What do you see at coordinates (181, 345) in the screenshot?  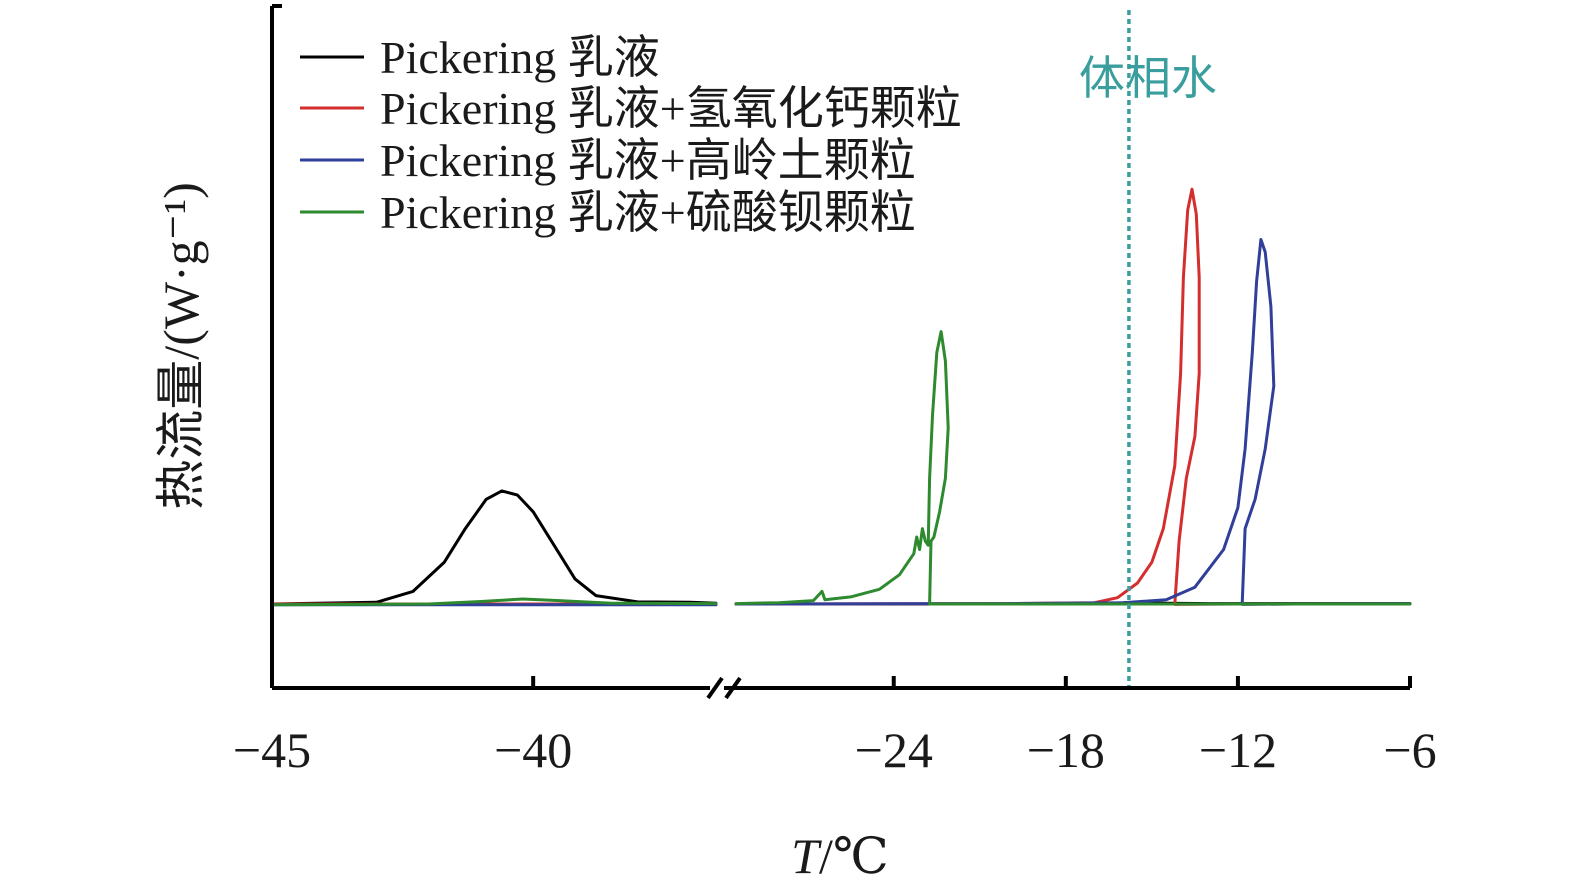 I see `y-axis-title: 热流量/(W·g⁻¹)` at bounding box center [181, 345].